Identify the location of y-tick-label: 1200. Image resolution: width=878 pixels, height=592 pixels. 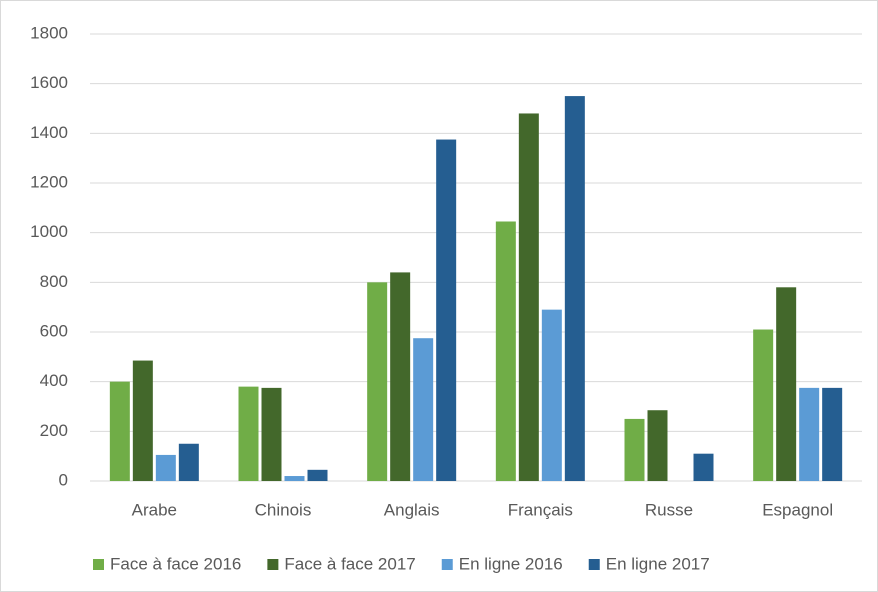
(49, 181).